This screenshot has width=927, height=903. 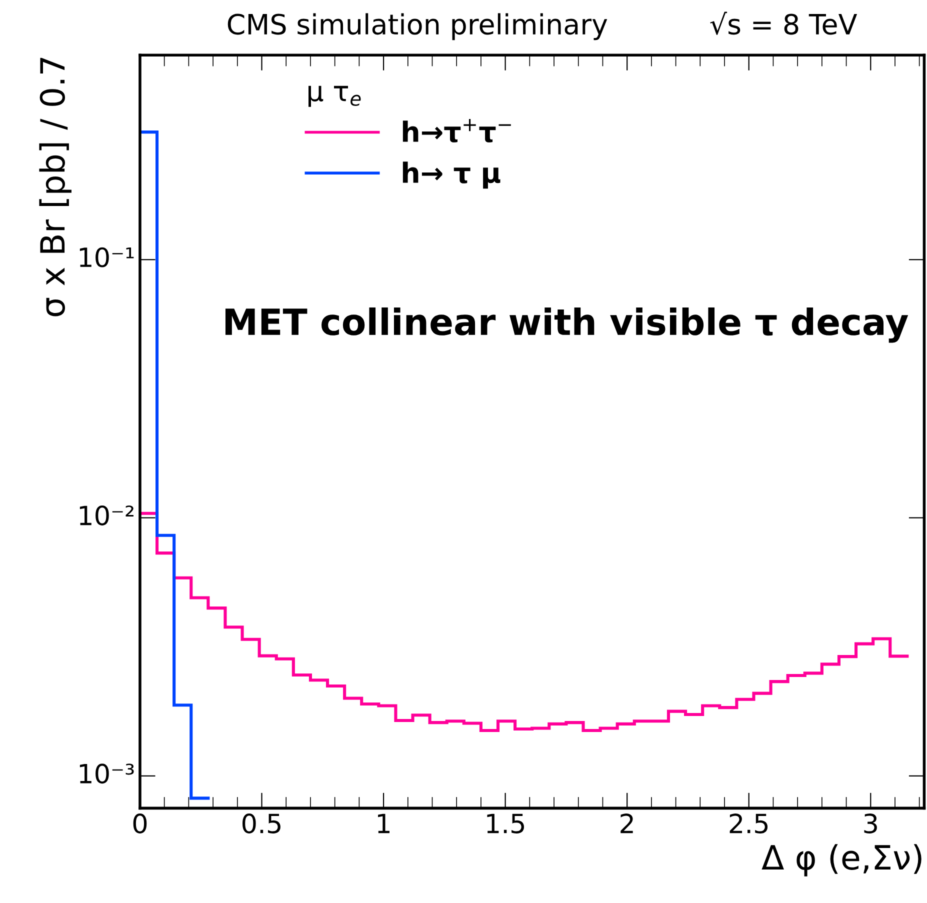 What do you see at coordinates (55, 187) in the screenshot?
I see `y-axis-title: σ x Br [pb] / 0.7` at bounding box center [55, 187].